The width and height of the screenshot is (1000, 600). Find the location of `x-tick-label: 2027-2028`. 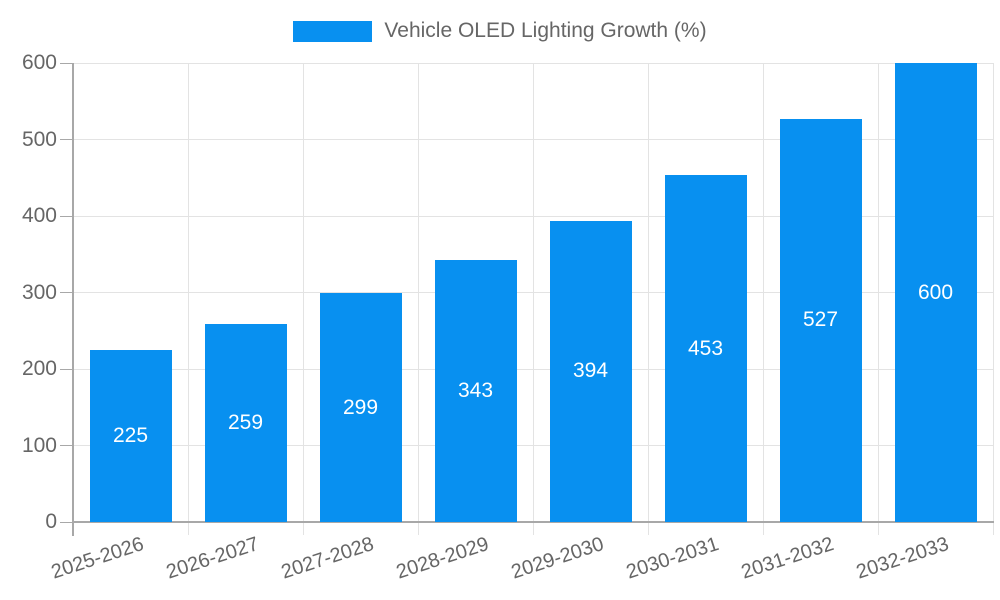

x-tick-label: 2027-2028 is located at coordinates (327, 558).